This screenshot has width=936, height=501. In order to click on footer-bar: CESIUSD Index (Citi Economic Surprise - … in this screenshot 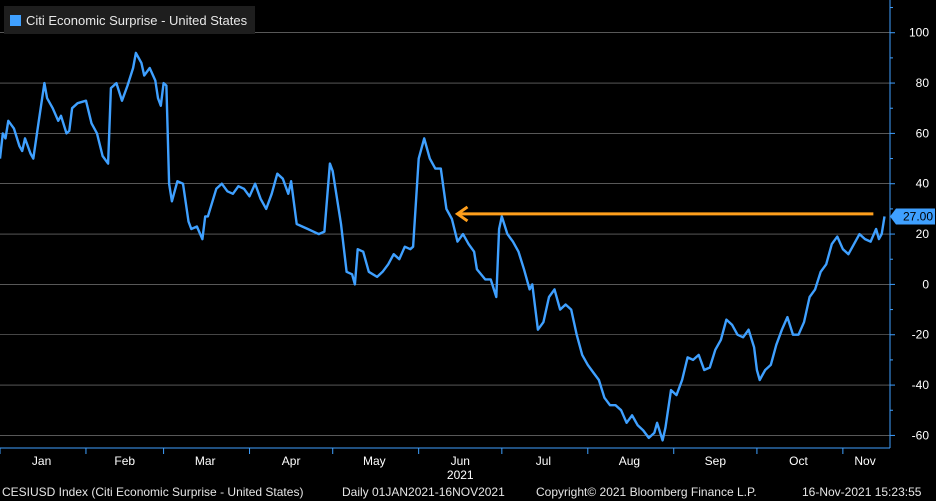, I will do `click(468, 491)`.